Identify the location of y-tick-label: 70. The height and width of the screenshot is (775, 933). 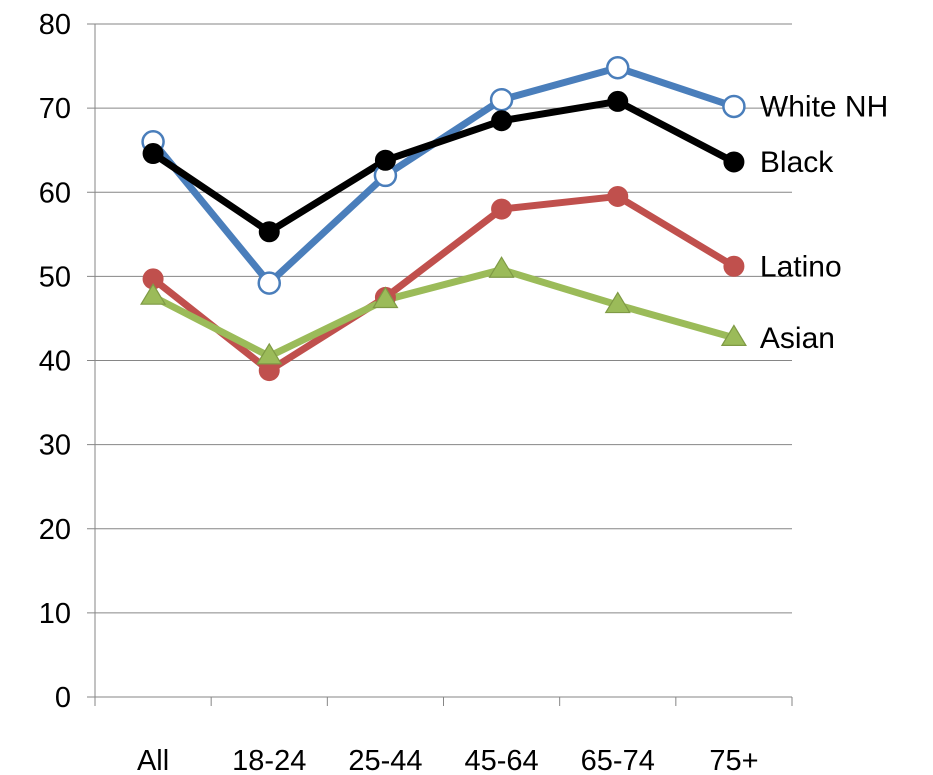
(55, 109).